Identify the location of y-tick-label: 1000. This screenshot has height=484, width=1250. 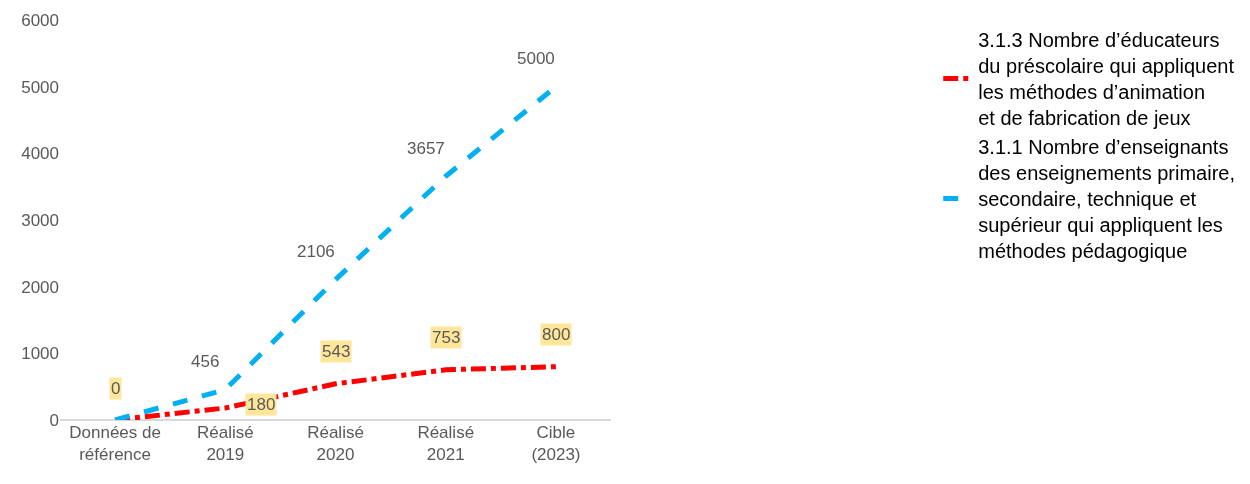
(40, 354).